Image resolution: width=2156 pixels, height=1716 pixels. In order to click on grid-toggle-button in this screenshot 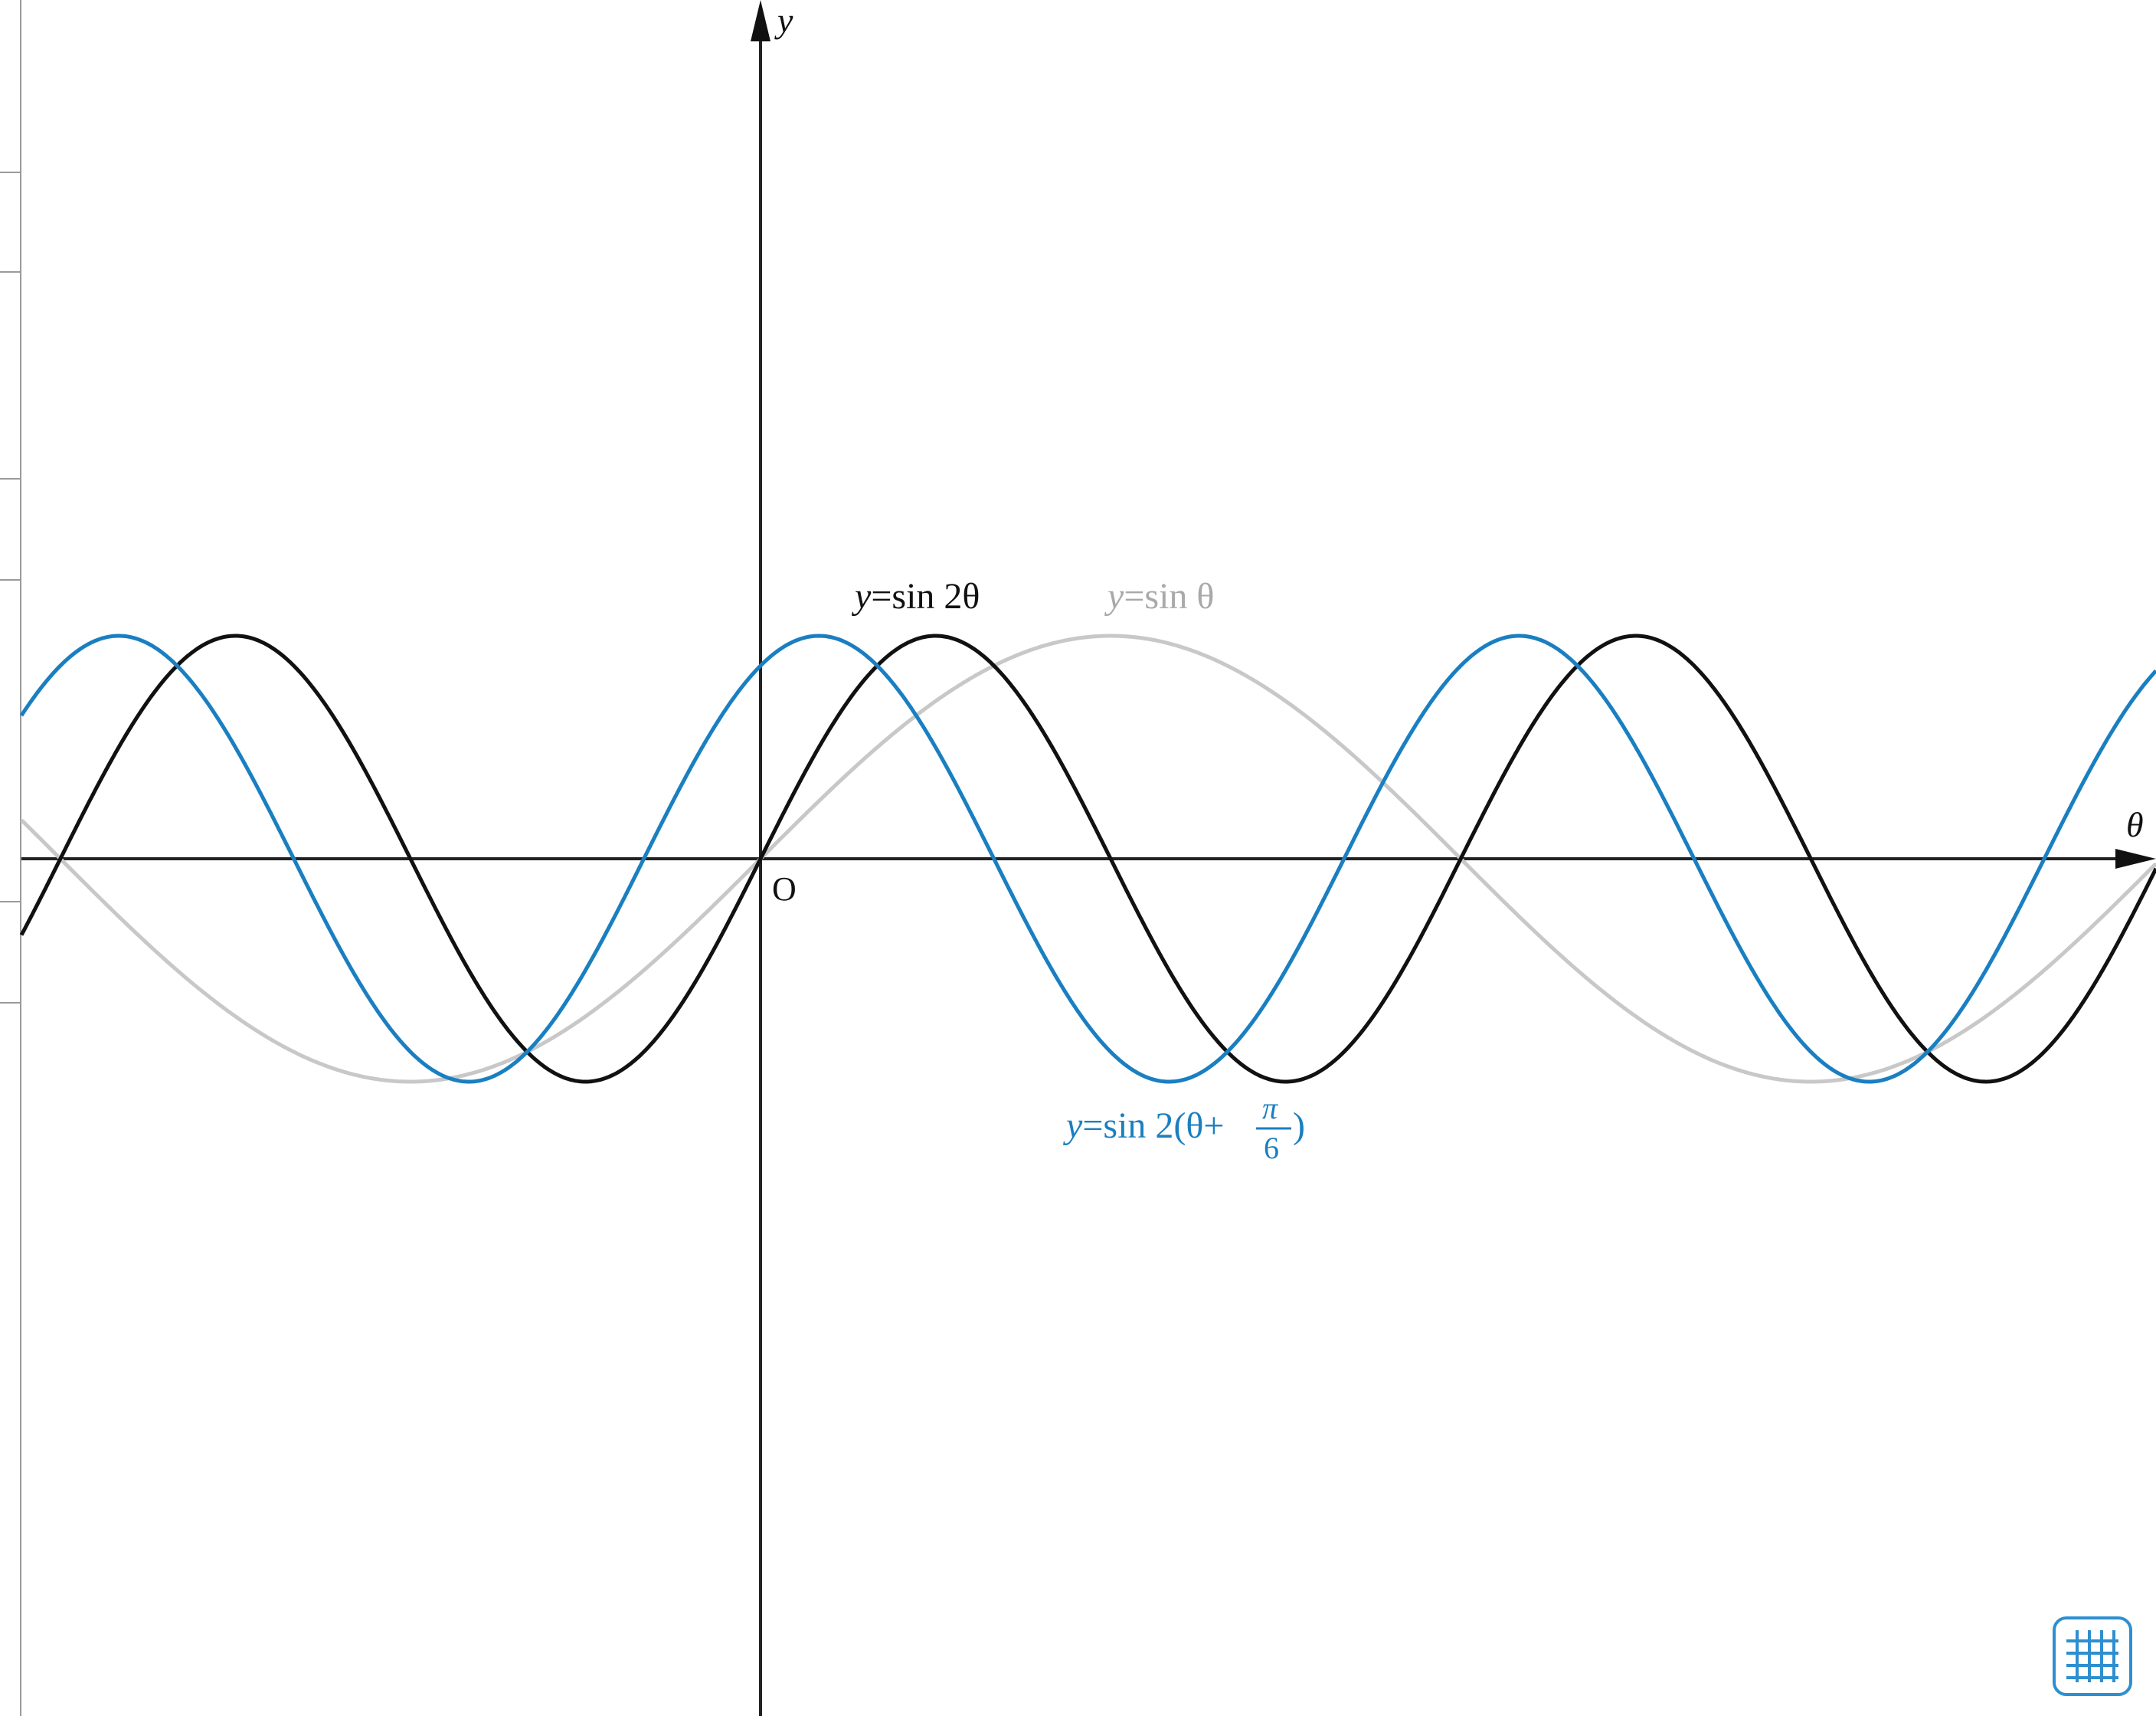, I will do `click(2093, 1656)`.